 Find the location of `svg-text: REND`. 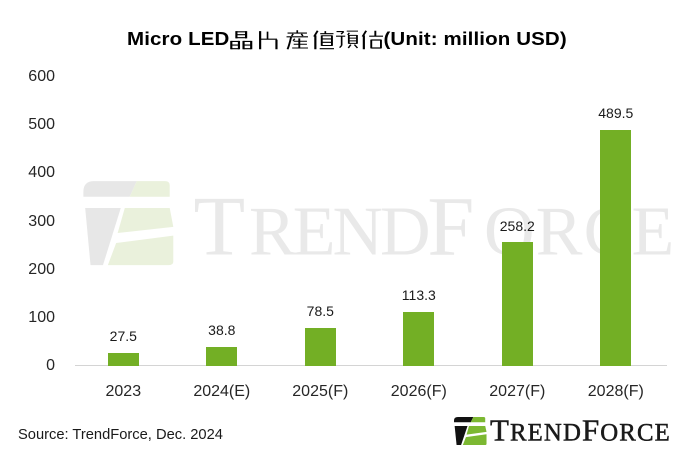

svg-text: REND is located at coordinates (338, 232).